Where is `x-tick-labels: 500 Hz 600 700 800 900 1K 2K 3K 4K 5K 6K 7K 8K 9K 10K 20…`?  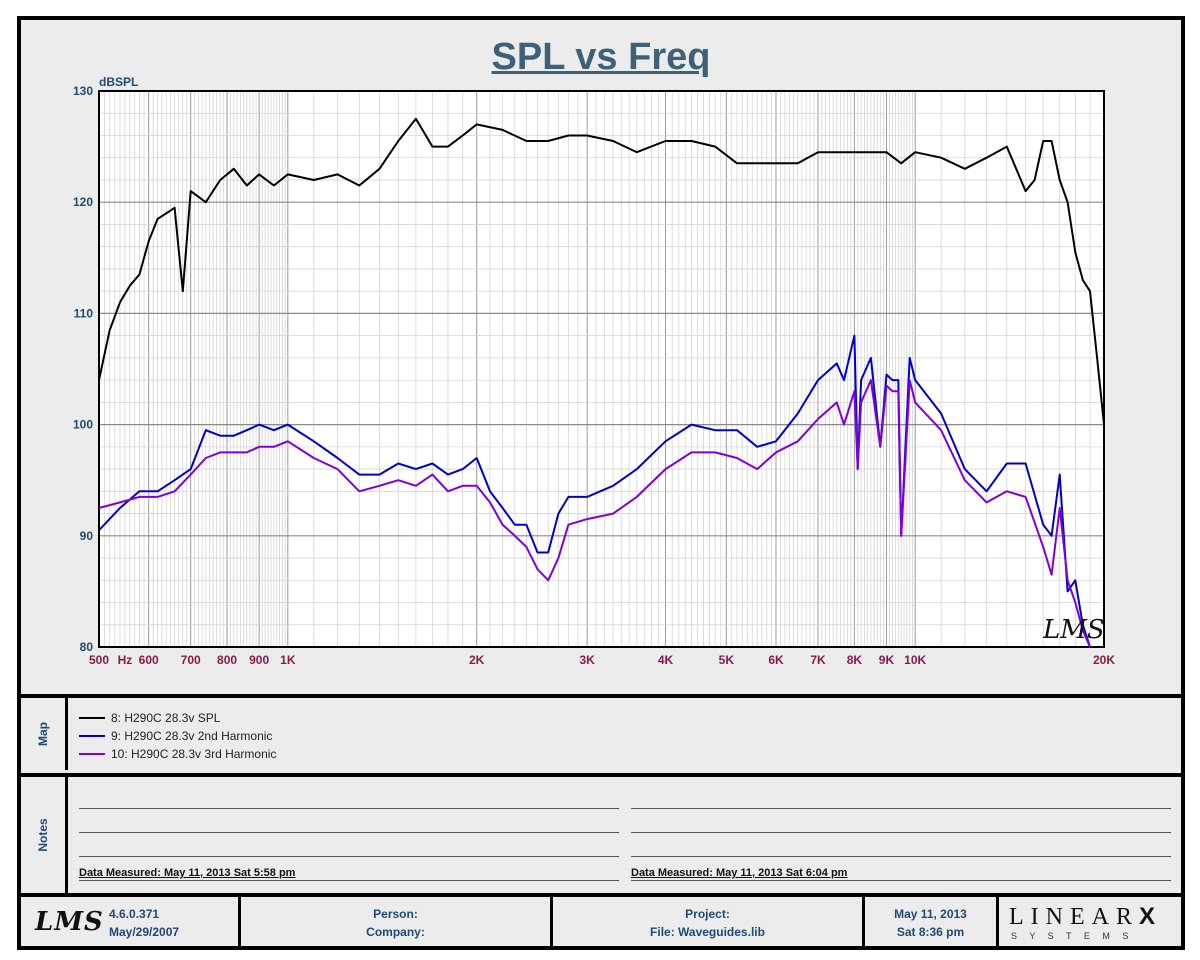
x-tick-labels: 500 Hz 600 700 800 900 1K 2K 3K 4K 5K 6K 7K 8K 9K 10K 20… is located at coordinates (602, 660).